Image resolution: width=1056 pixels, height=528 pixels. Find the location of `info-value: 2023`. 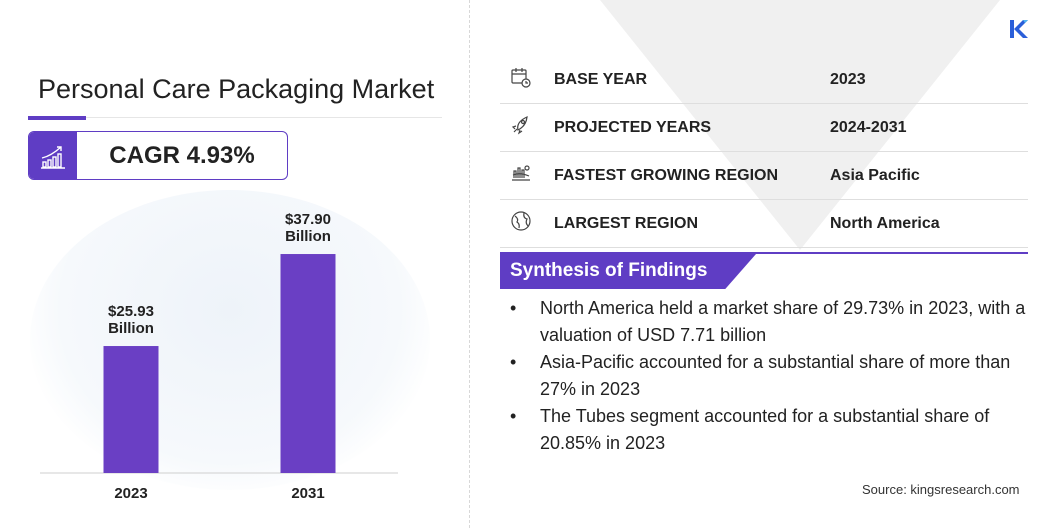

info-value: 2023 is located at coordinates (848, 79).